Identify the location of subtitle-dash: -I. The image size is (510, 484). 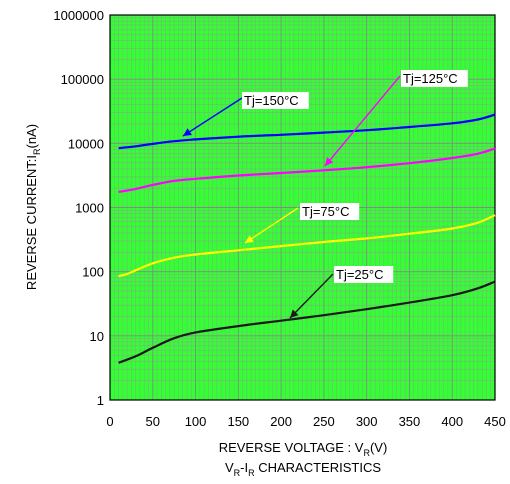
(244, 467).